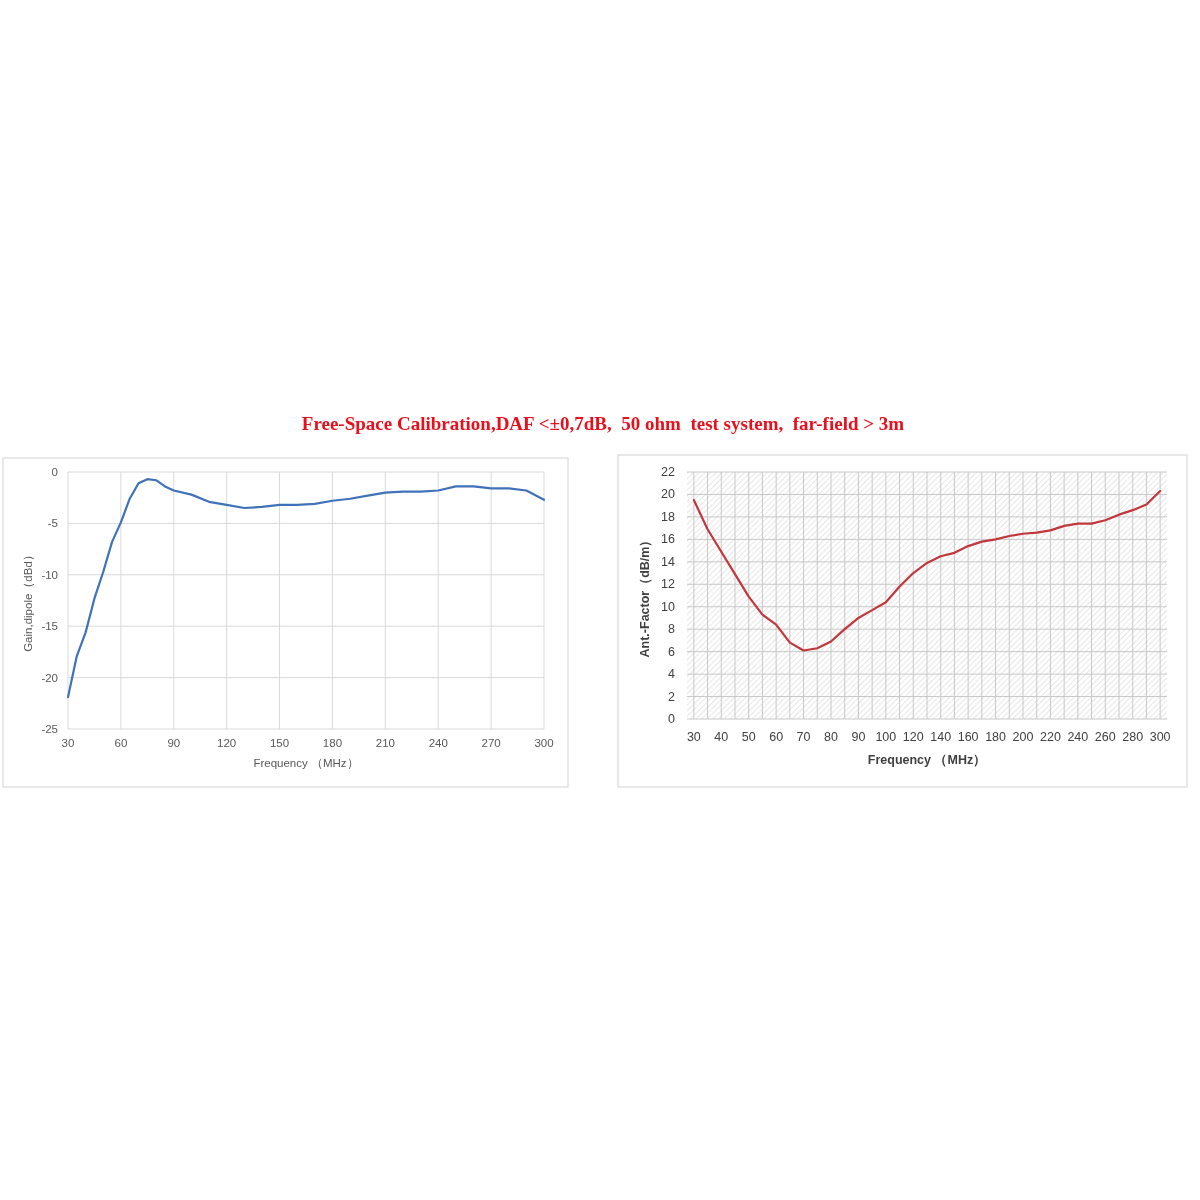  I want to click on y-tick-label: -15, so click(49, 626).